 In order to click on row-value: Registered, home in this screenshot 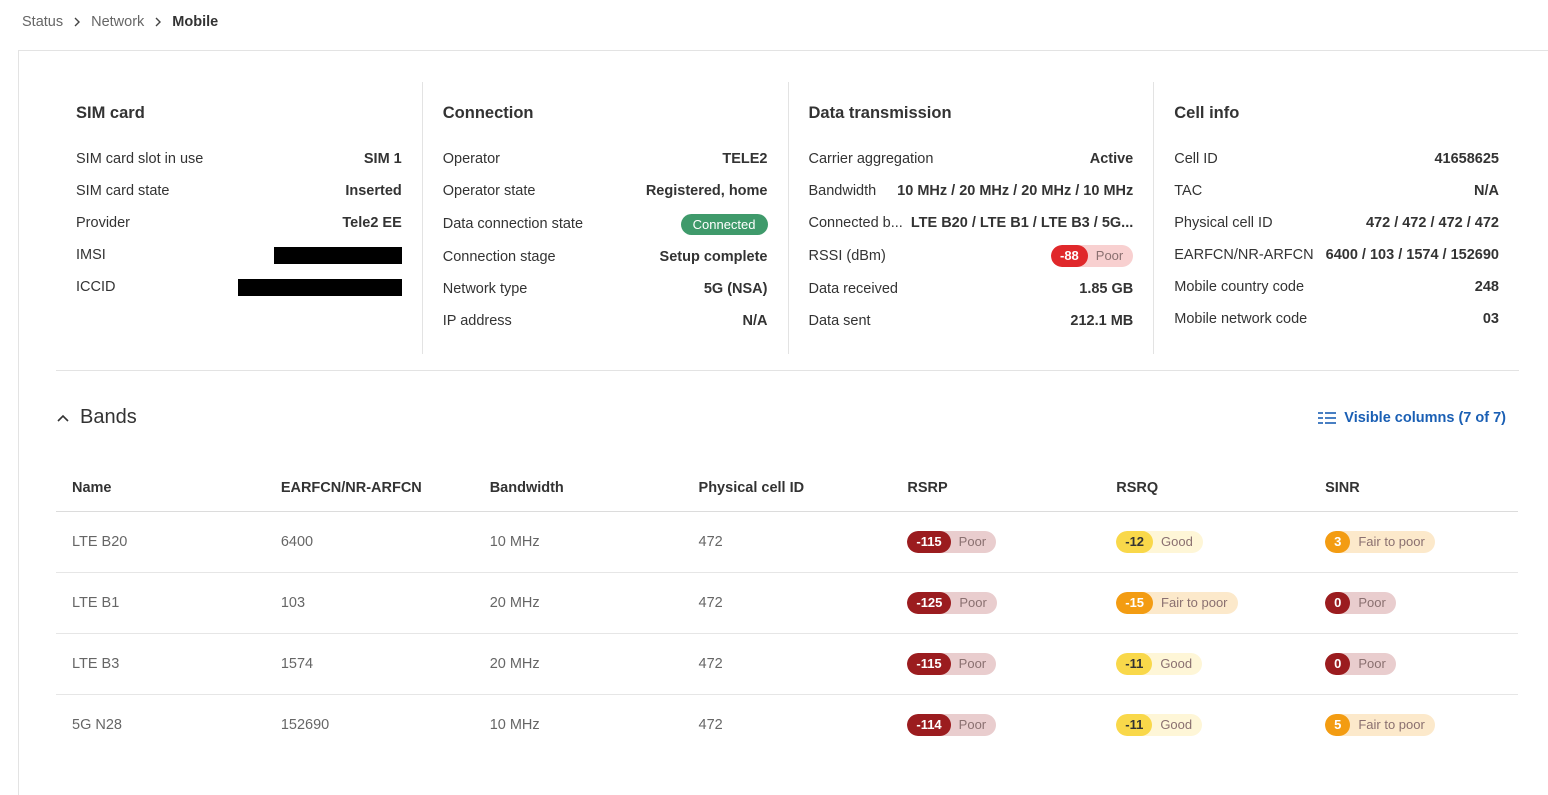, I will do `click(706, 191)`.